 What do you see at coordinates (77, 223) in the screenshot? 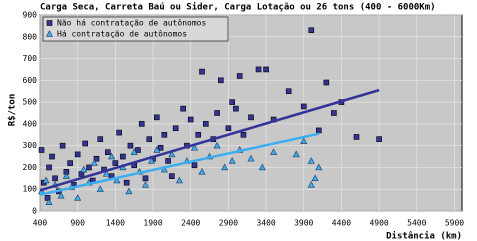
I see `x-tick-label: 900` at bounding box center [77, 223].